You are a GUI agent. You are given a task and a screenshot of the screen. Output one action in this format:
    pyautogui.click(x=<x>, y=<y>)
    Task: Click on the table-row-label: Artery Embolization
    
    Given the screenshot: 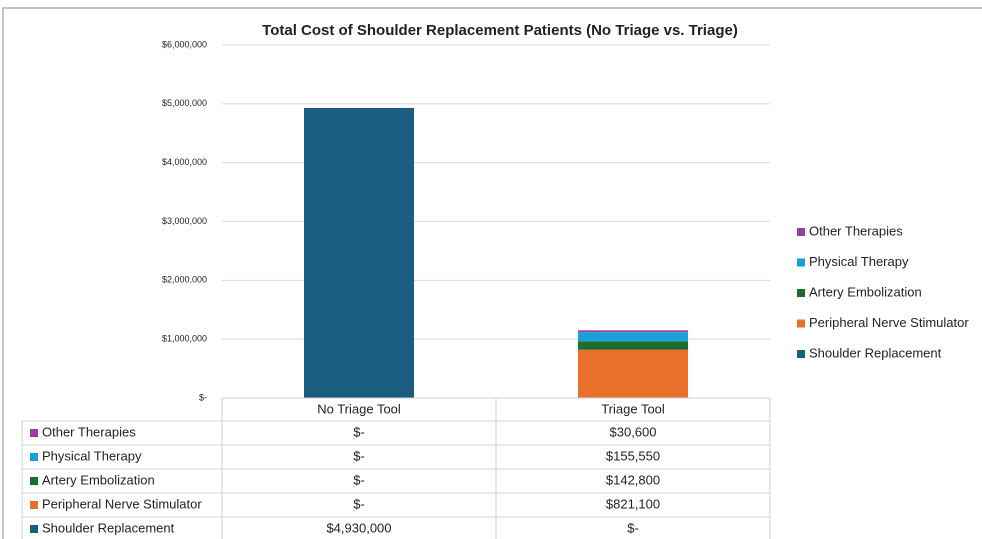 What is the action you would take?
    pyautogui.click(x=98, y=479)
    